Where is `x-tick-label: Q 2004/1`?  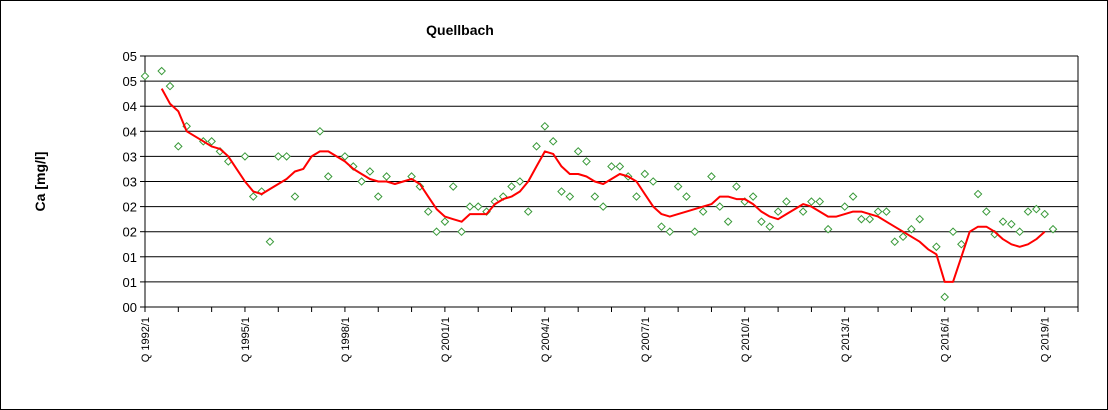 x-tick-label: Q 2004/1 is located at coordinates (546, 339).